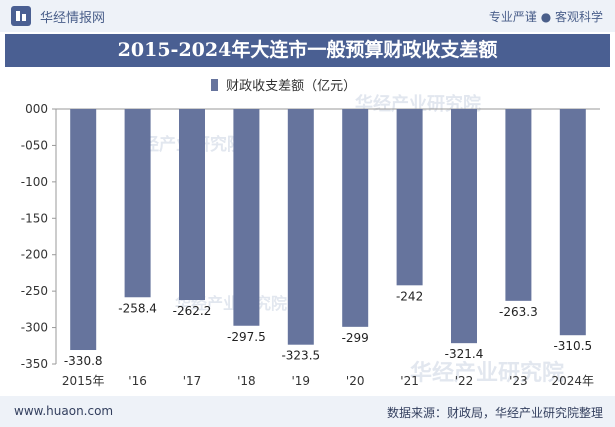  What do you see at coordinates (34, 218) in the screenshot?
I see `y-tick-label: -150` at bounding box center [34, 218].